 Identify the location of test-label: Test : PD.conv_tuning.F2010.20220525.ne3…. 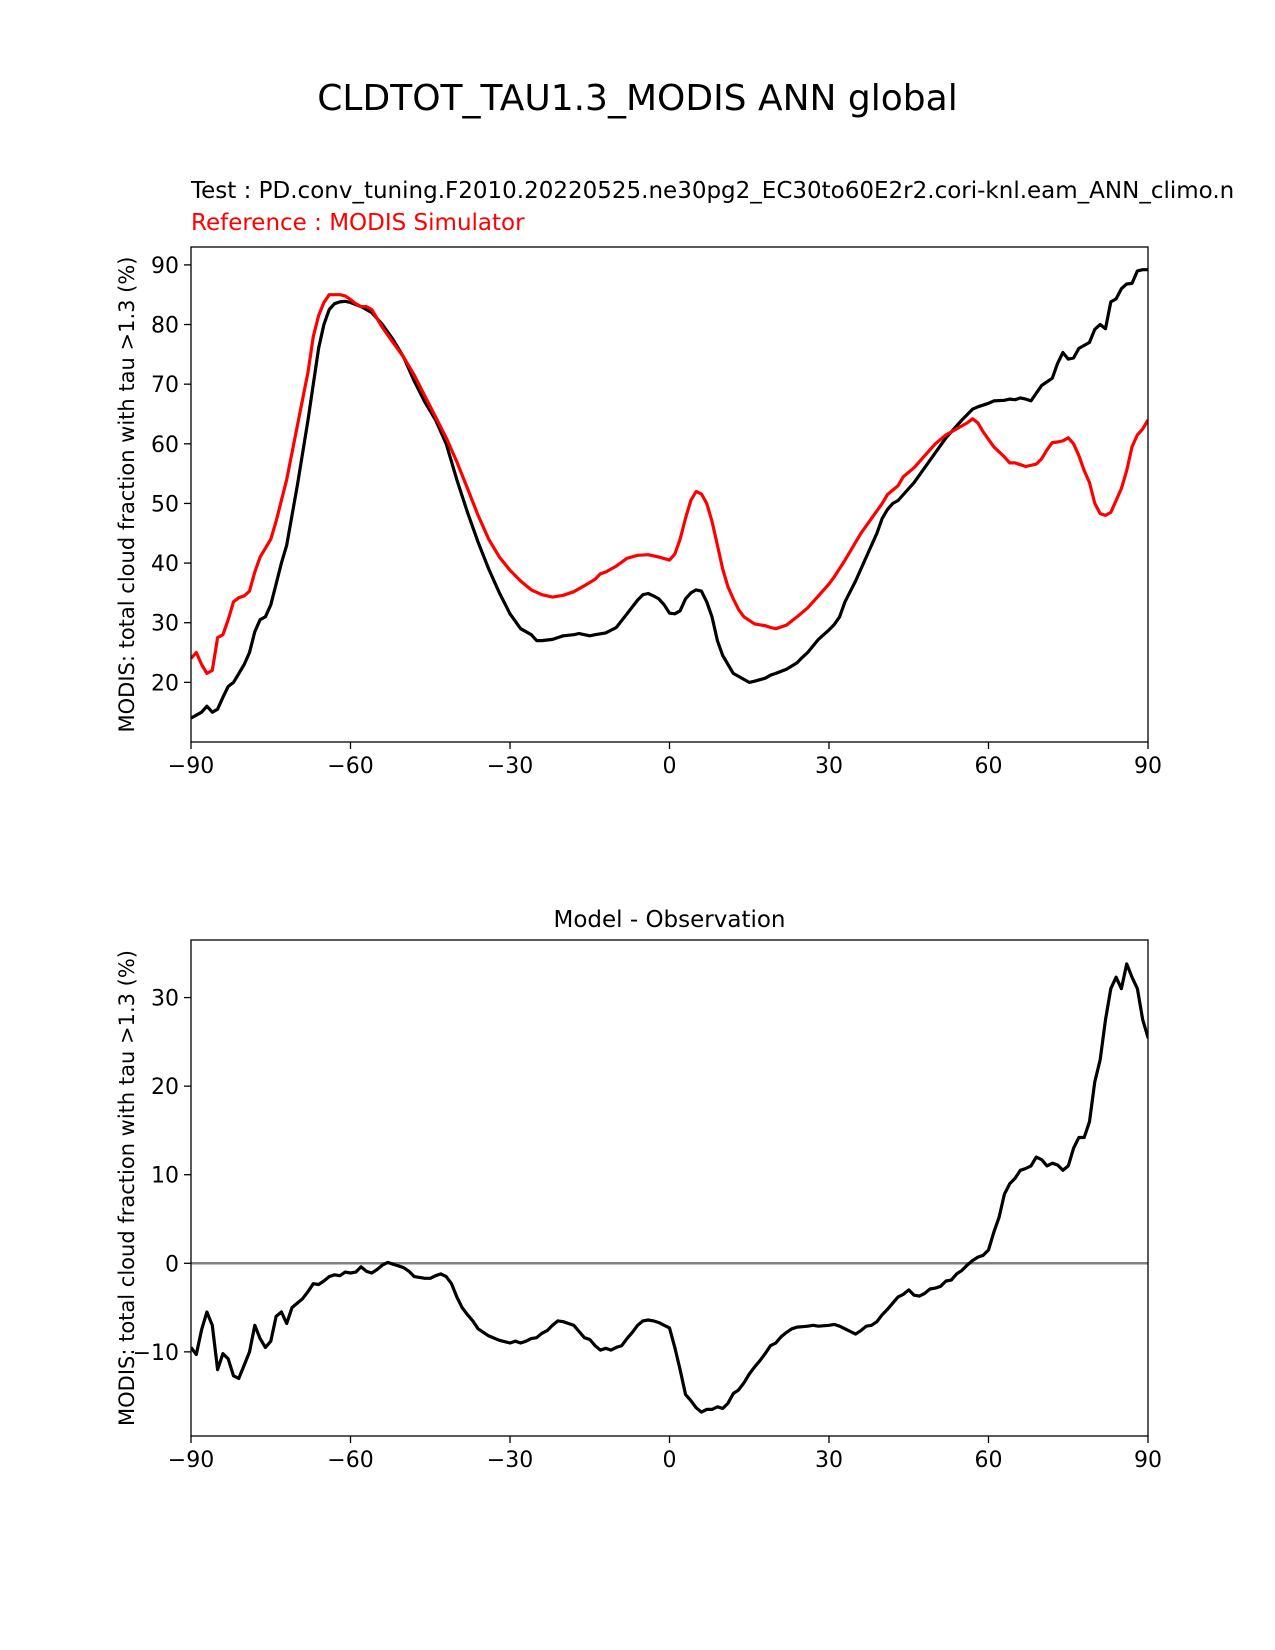
(712, 191).